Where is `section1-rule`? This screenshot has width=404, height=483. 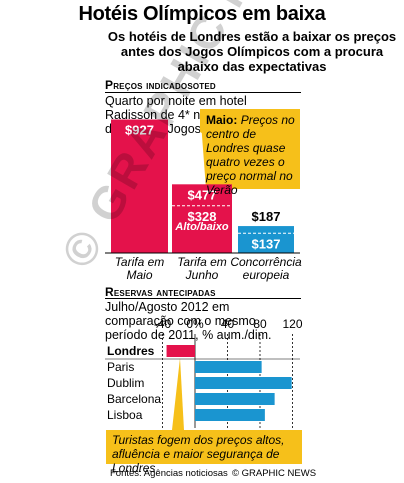 section1-rule is located at coordinates (203, 92).